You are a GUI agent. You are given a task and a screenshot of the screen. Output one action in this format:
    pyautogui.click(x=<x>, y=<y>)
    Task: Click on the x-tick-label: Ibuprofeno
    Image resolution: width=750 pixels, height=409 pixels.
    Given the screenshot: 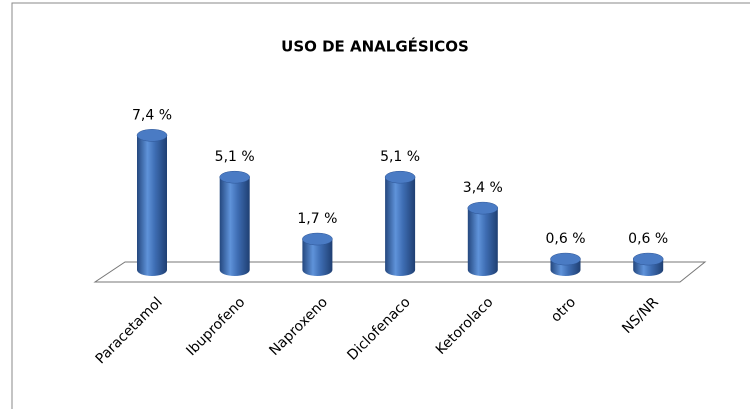 What is the action you would take?
    pyautogui.click(x=215, y=326)
    